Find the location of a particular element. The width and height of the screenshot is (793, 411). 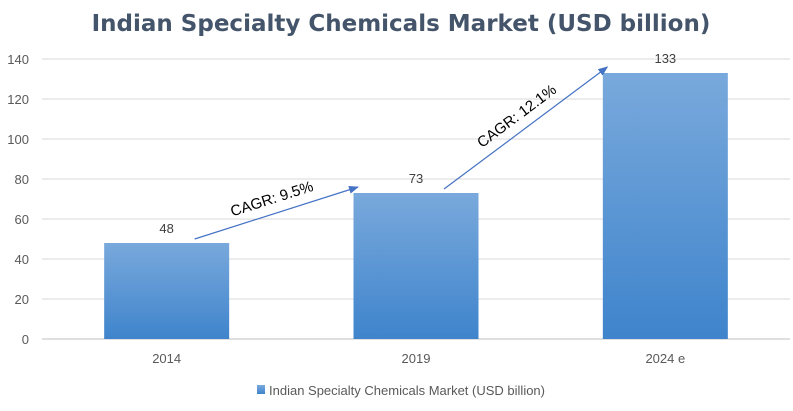

legend-swatch is located at coordinates (261, 389).